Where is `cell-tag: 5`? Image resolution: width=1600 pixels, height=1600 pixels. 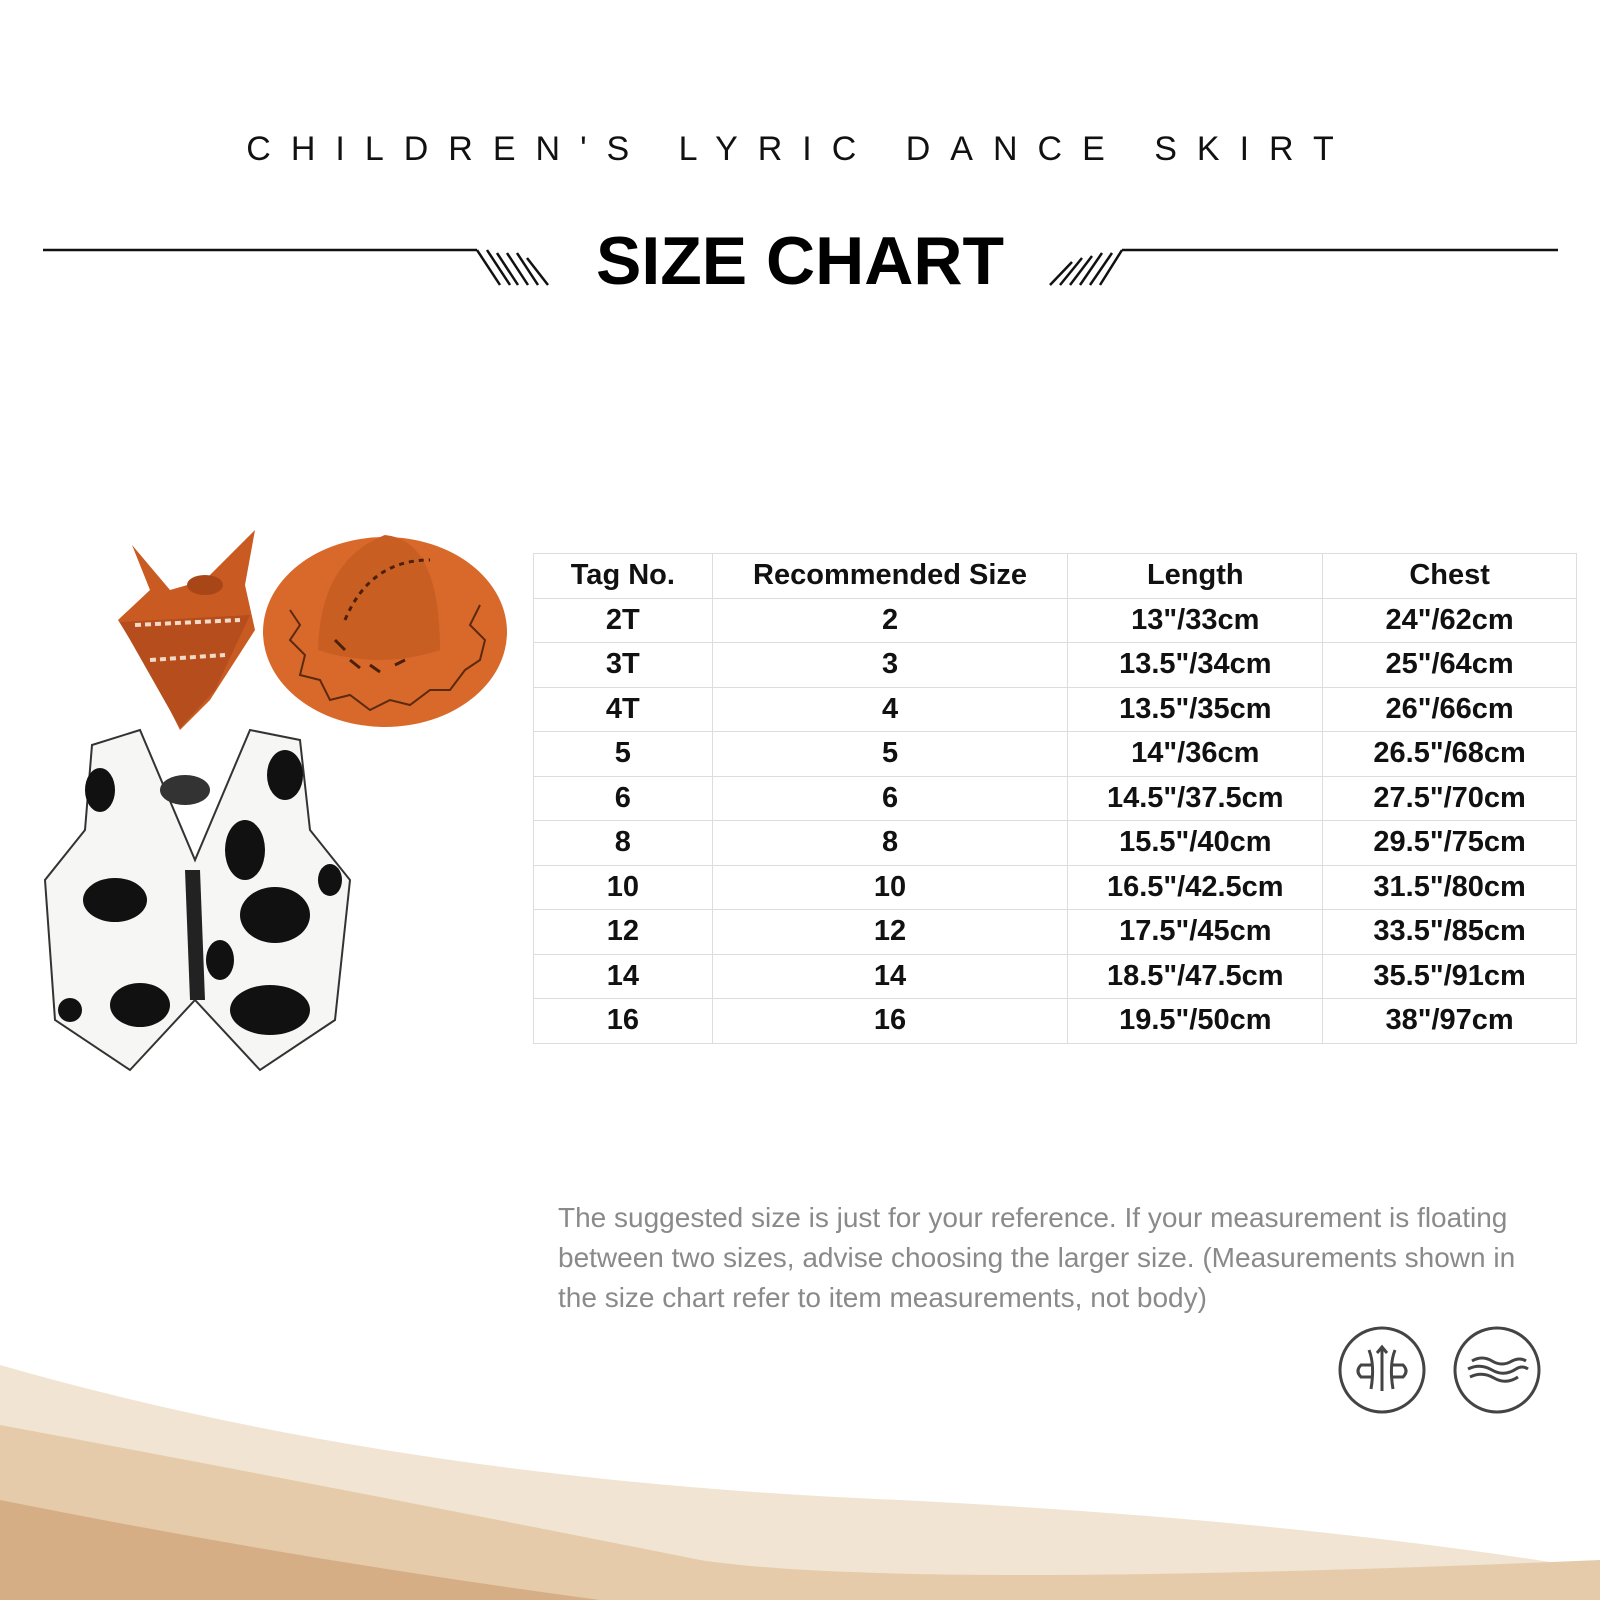 cell-tag: 5 is located at coordinates (623, 754).